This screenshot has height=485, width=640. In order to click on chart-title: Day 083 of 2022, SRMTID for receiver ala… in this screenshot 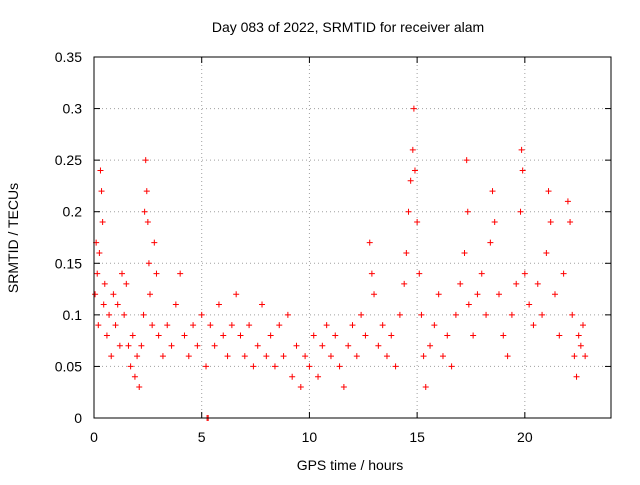, I will do `click(348, 27)`.